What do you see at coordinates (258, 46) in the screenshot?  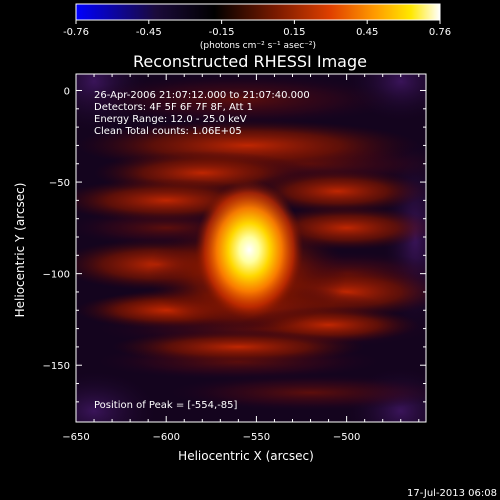 I see `colorbar-units: (photons cm⁻² s⁻¹ asec⁻²)` at bounding box center [258, 46].